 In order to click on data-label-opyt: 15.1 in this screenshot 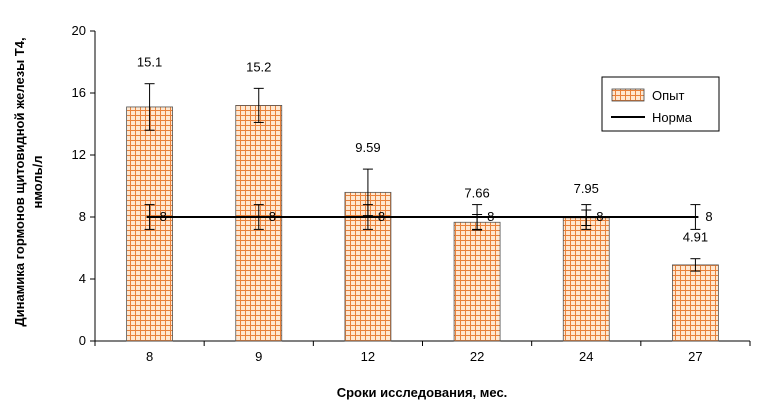, I will do `click(149, 62)`.